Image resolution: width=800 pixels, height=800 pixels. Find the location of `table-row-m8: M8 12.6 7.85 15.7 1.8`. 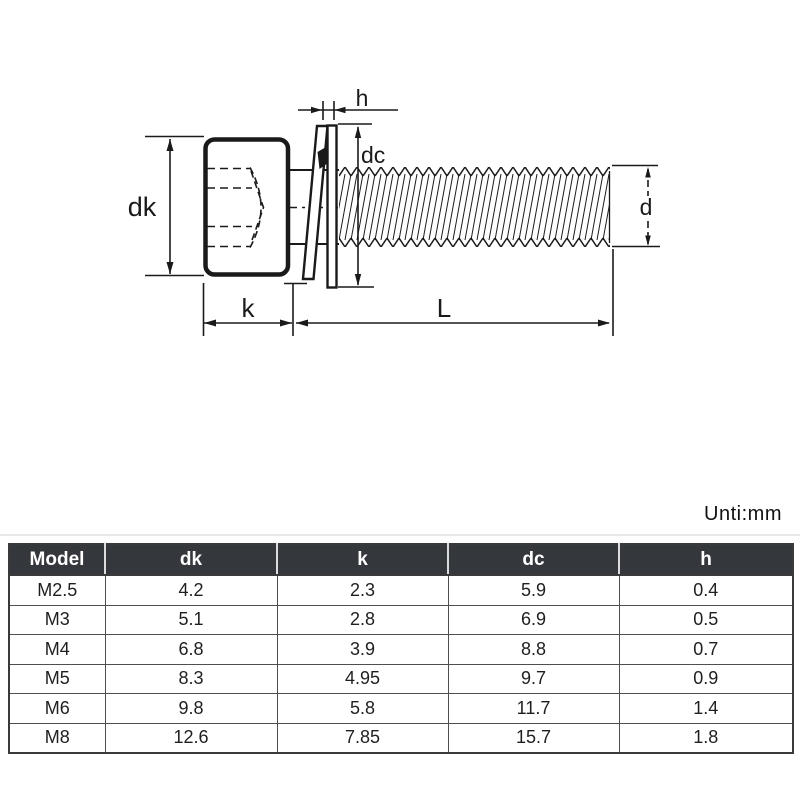

table-row-m8: M8 12.6 7.85 15.7 1.8 is located at coordinates (401, 738).